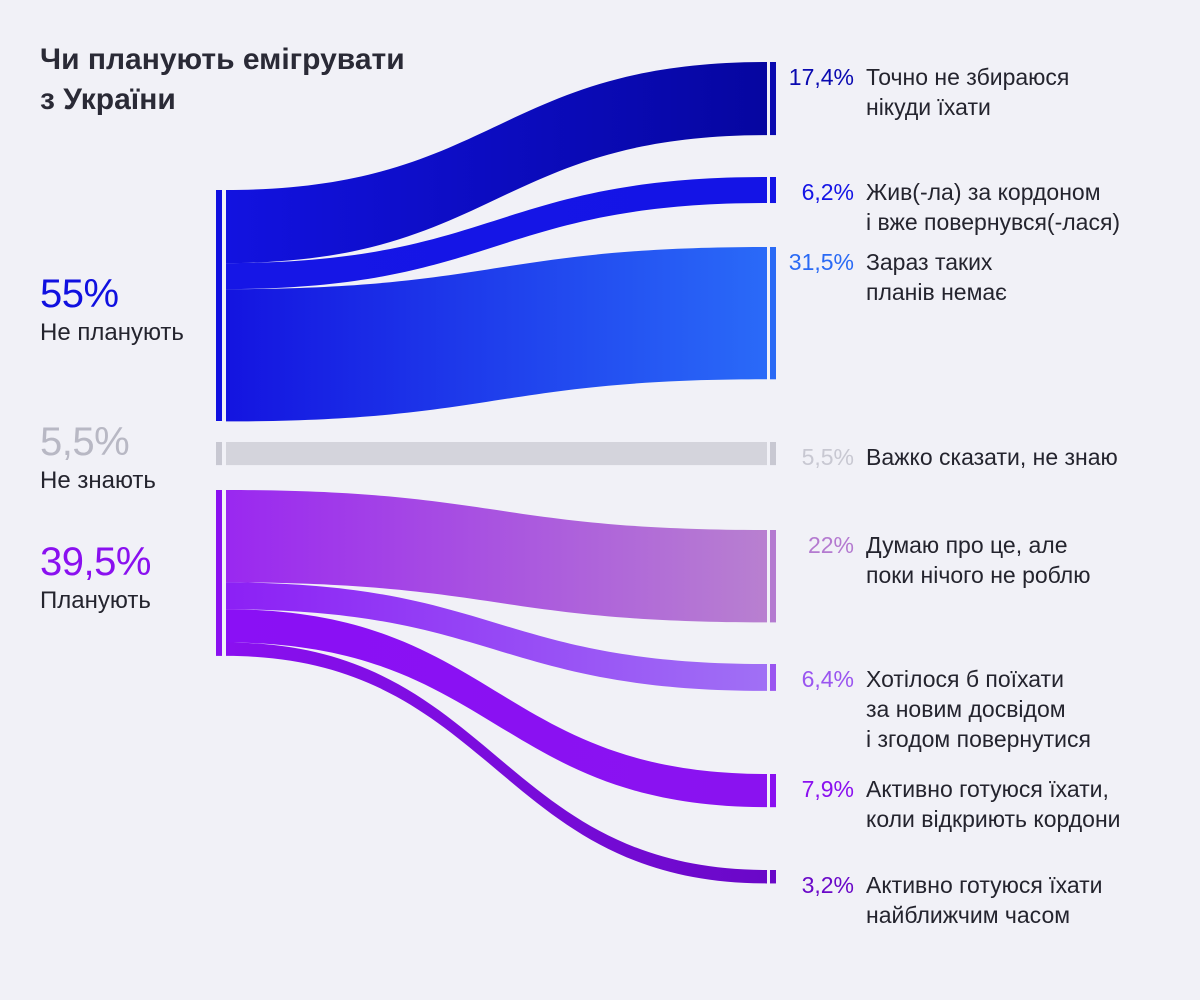  I want to click on target-label-4-line-0: Думаю про це, але, so click(967, 545).